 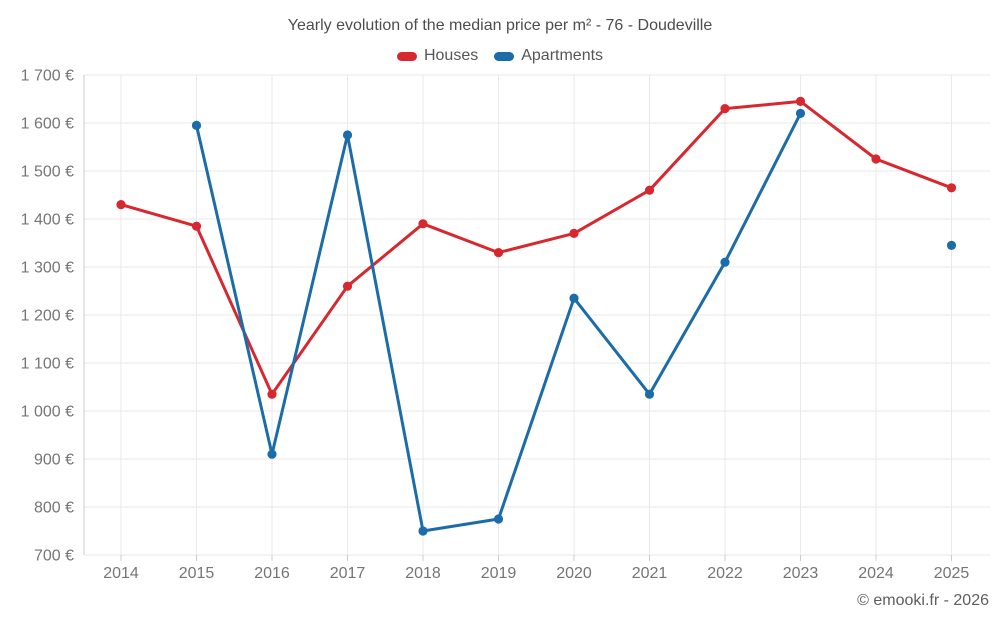 I want to click on apartments-series-swatch, so click(x=504, y=56).